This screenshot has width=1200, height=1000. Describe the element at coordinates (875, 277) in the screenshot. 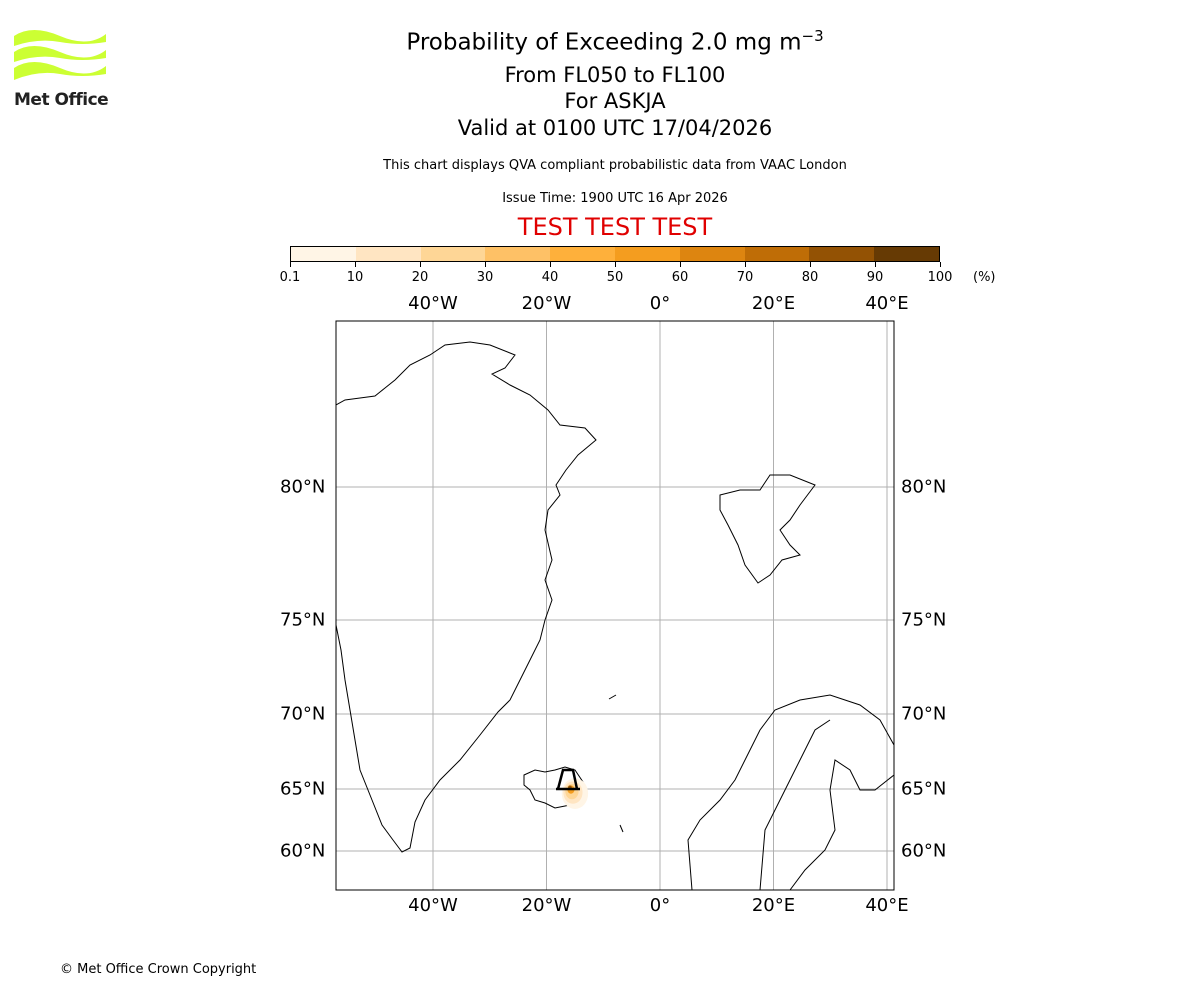

I see `colorbar-tick-label: 90` at that location.